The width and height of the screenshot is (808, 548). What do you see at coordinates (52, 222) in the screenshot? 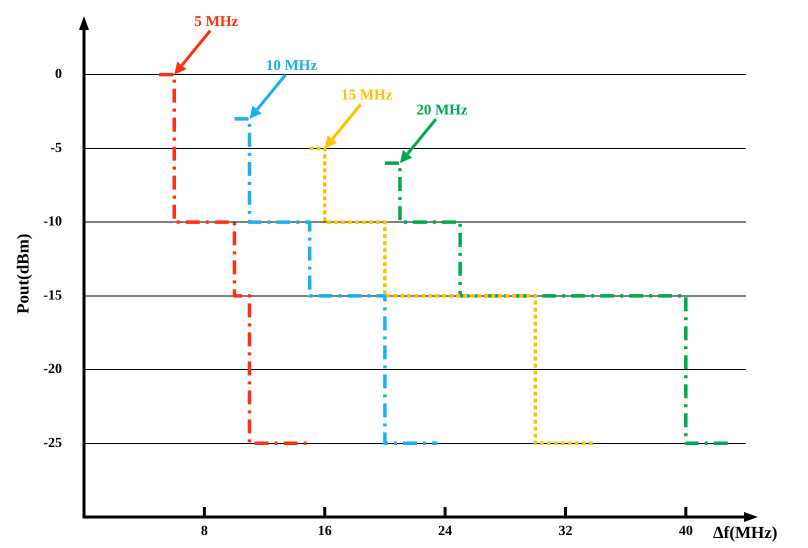
I see `y-tick-label: -10` at bounding box center [52, 222].